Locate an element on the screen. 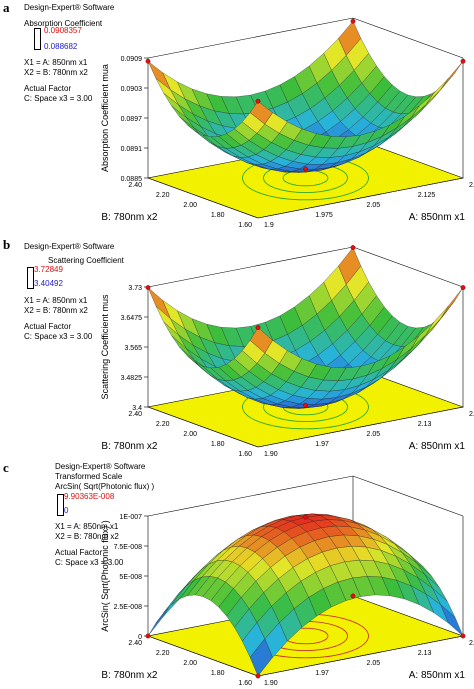 This screenshot has height=689, width=474. x-tick-label: 2.125 is located at coordinates (427, 195).